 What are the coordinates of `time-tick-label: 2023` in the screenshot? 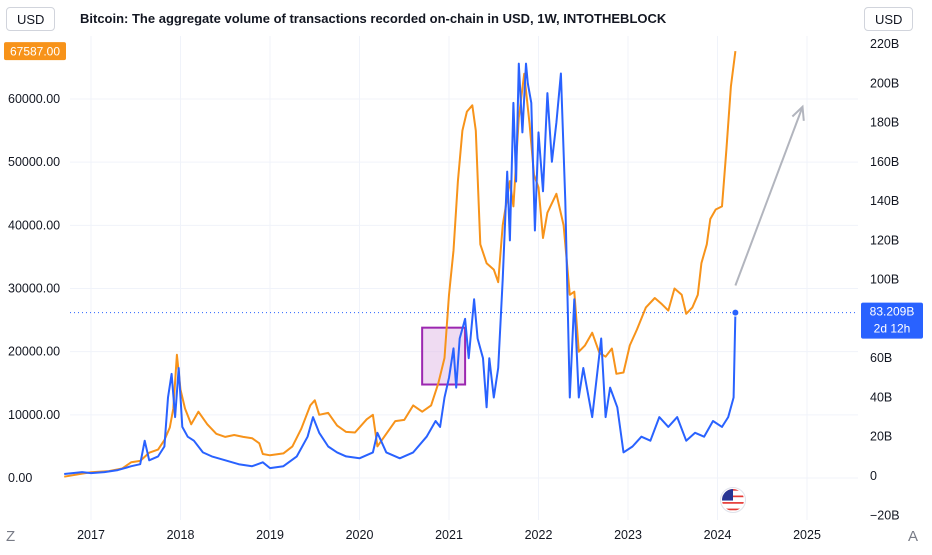 It's located at (628, 535).